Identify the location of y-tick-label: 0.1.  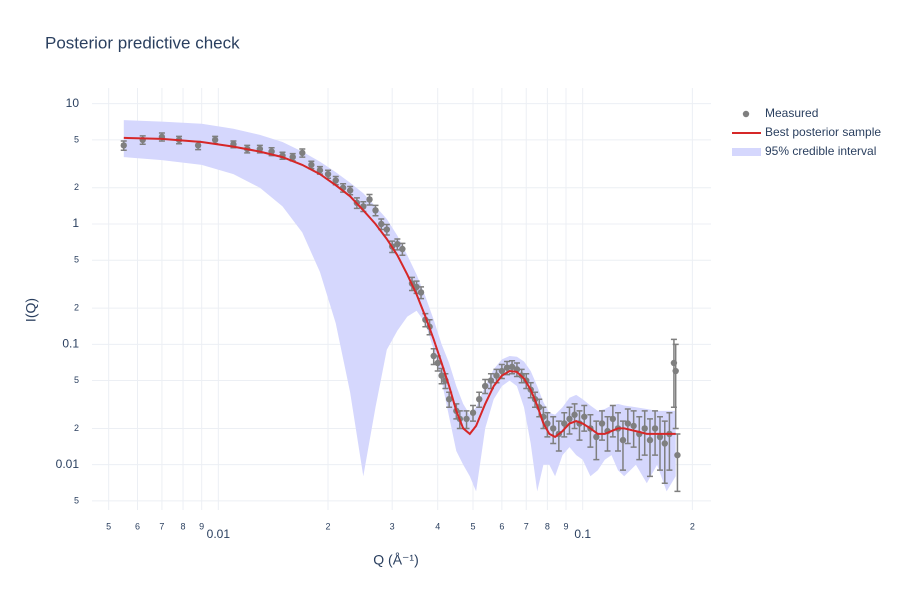
(70, 344).